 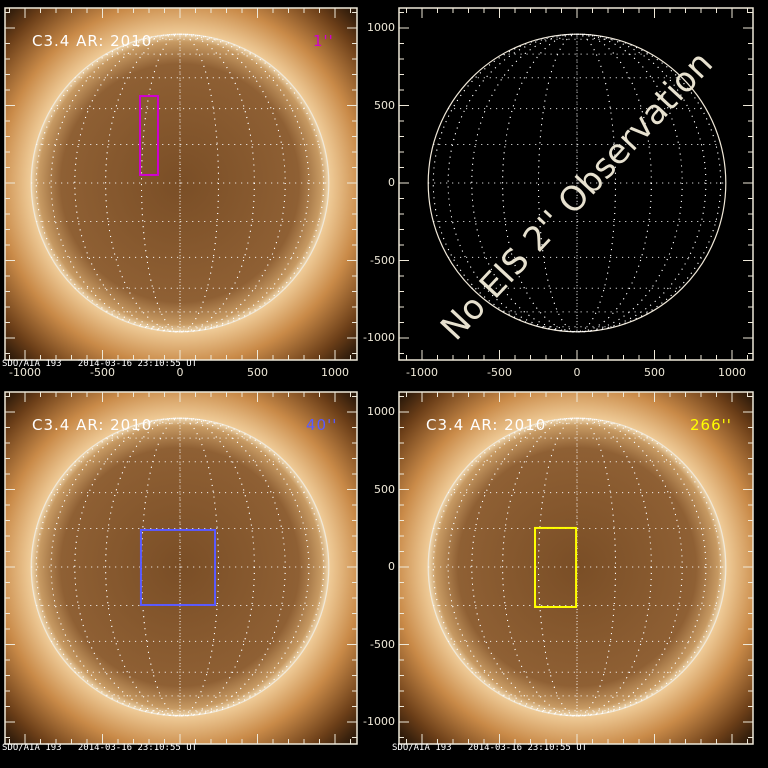 What do you see at coordinates (323, 41) in the screenshot?
I see `slit-label-top-left: 1''` at bounding box center [323, 41].